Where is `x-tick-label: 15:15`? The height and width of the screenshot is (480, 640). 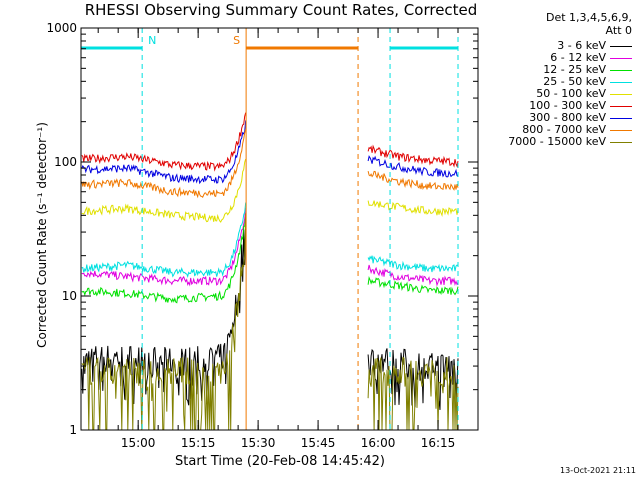 x-tick-label: 15:15 is located at coordinates (198, 443).